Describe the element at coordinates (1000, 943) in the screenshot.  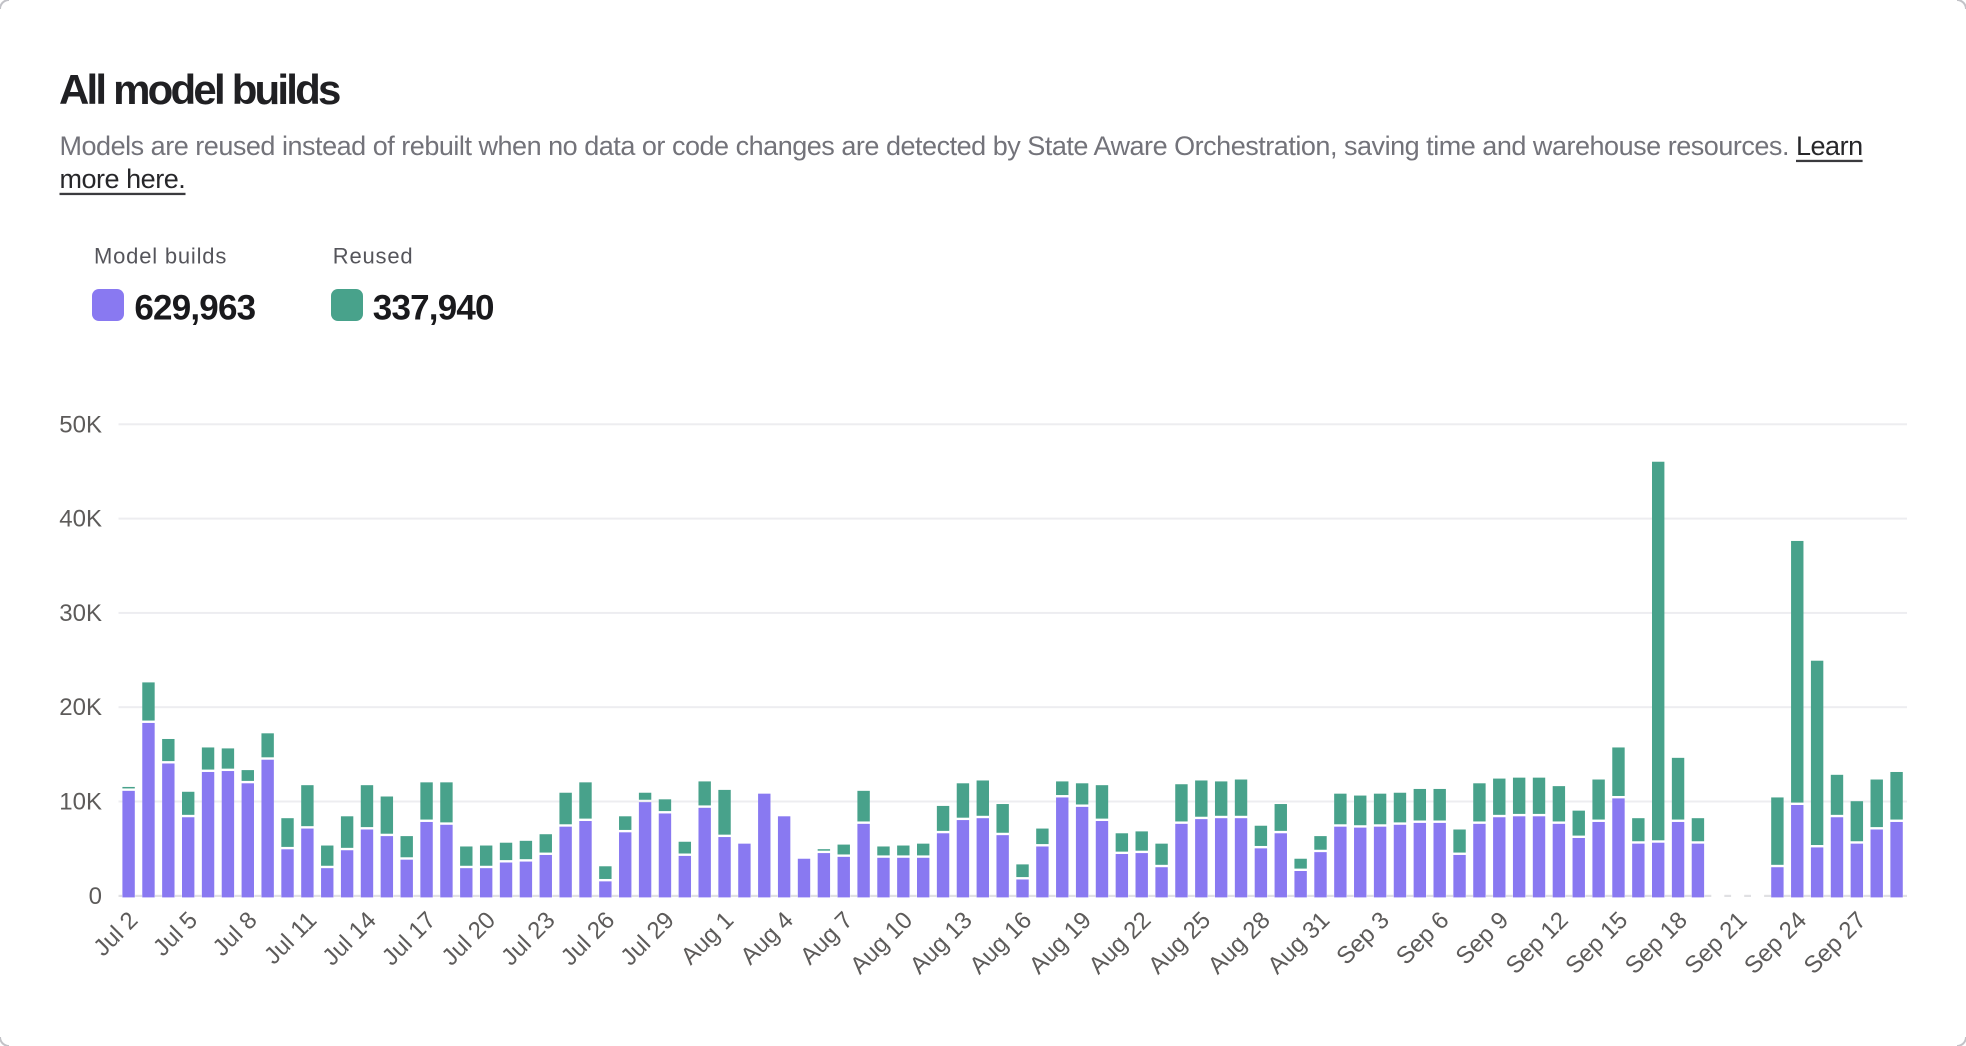
I see `svg-text: Aug 16` at that location.